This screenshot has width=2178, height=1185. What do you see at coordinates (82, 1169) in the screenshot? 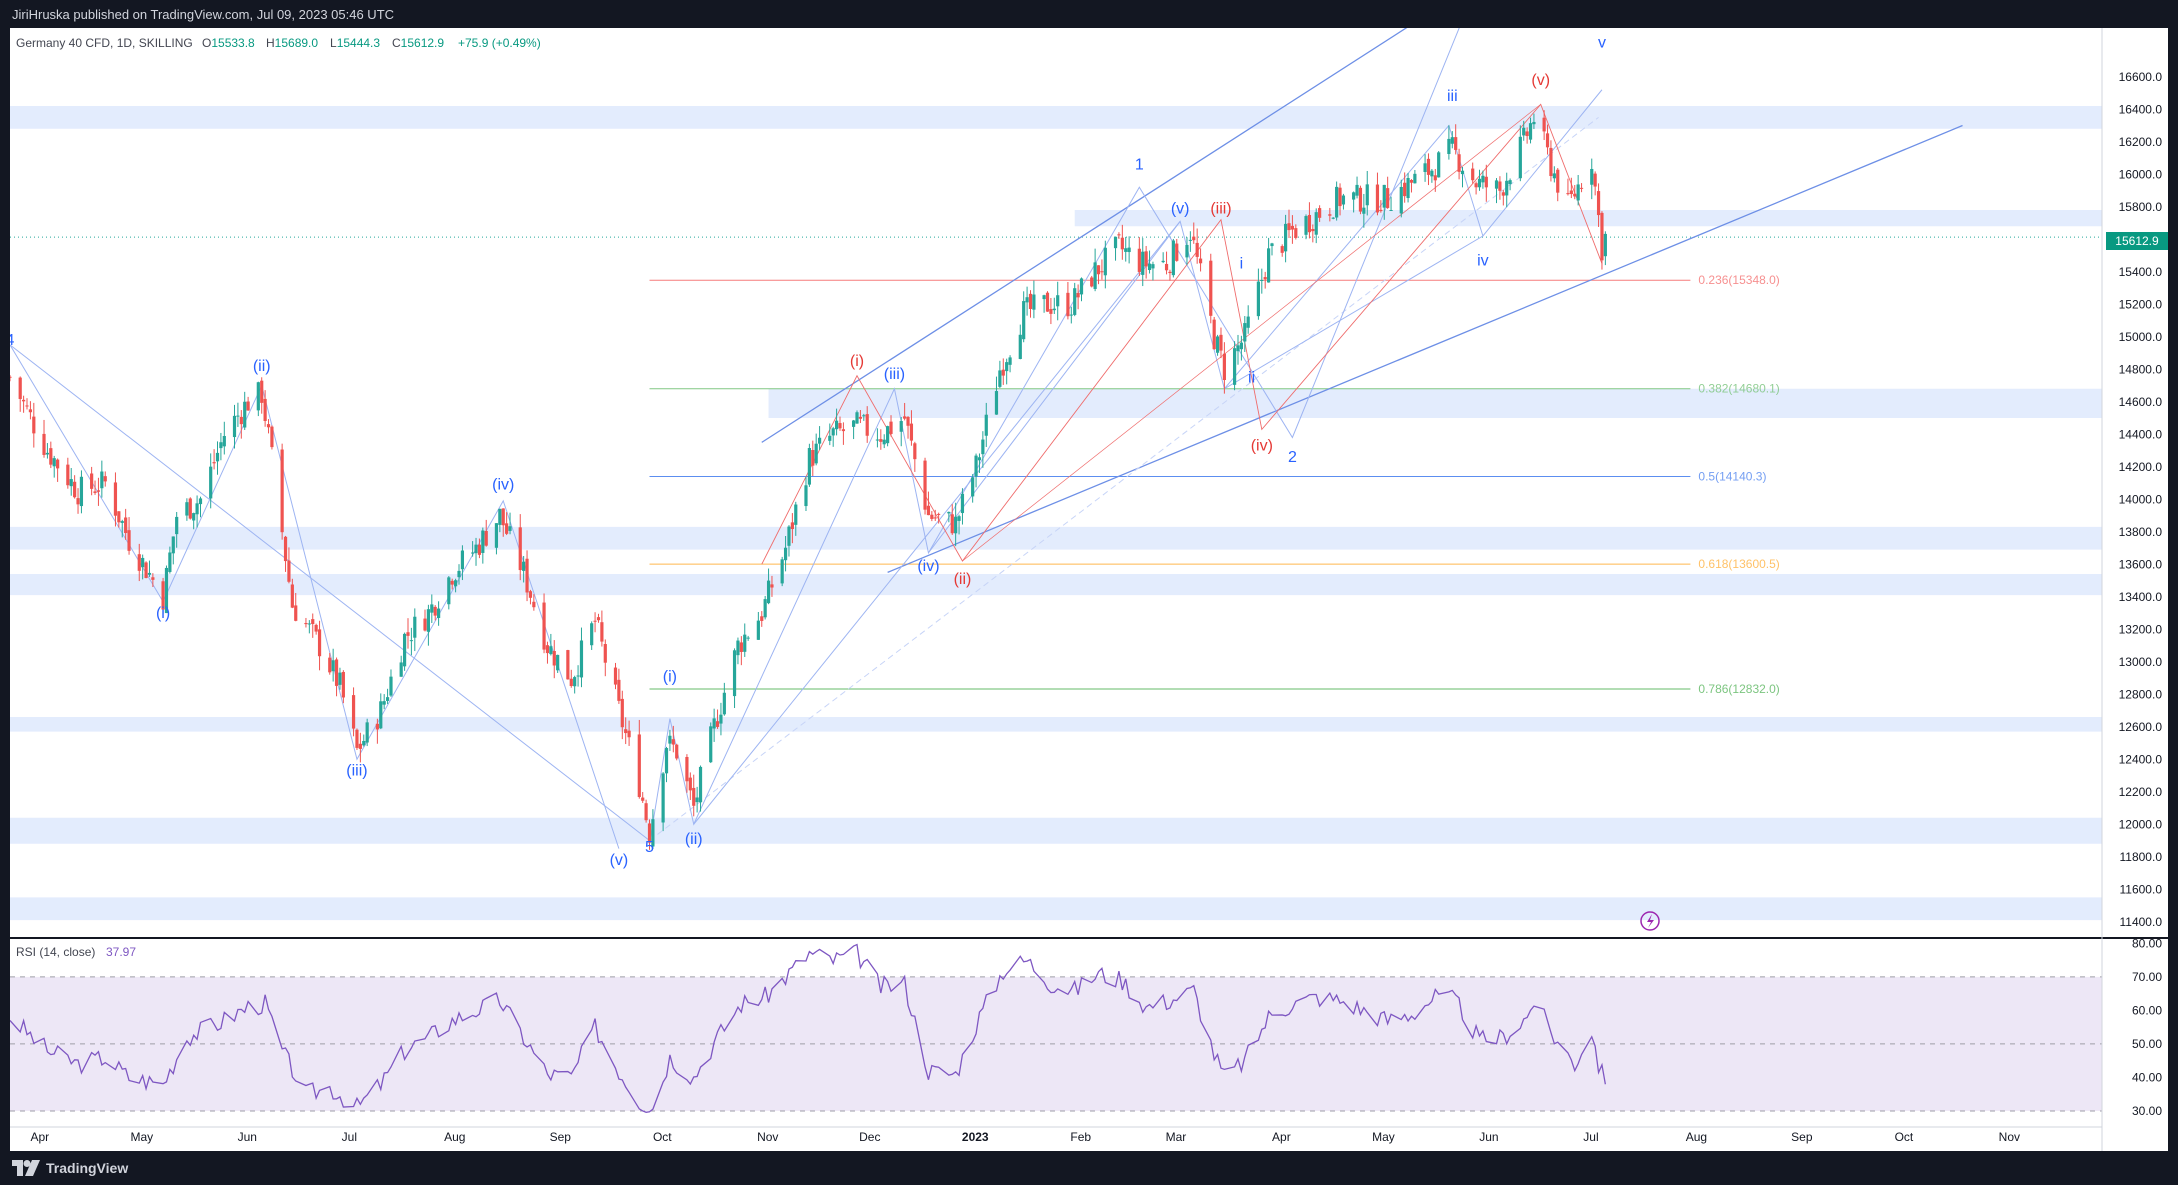
I see `tradingview-logo: TradingView` at bounding box center [82, 1169].